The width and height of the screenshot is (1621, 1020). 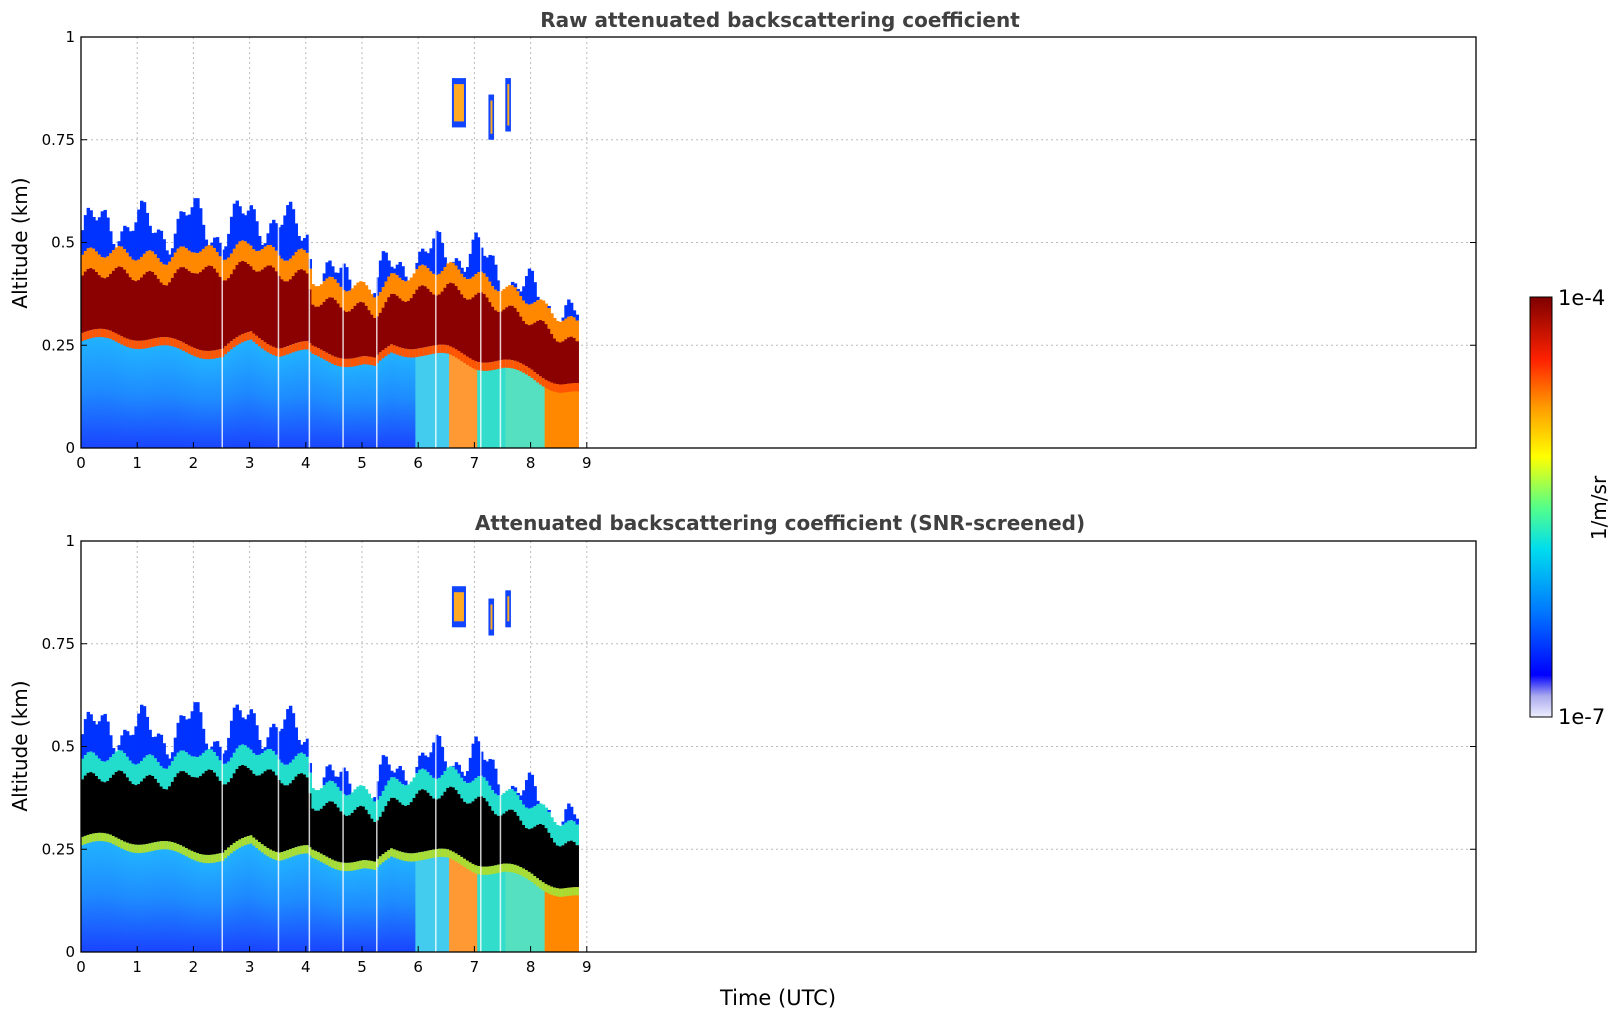 What do you see at coordinates (81, 463) in the screenshot?
I see `x-tick-label: 0` at bounding box center [81, 463].